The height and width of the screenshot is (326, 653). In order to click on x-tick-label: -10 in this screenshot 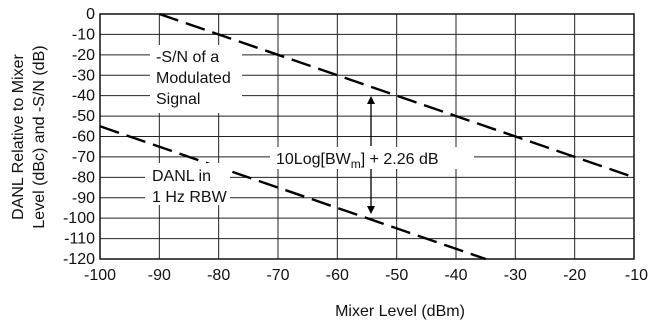, I will do `click(636, 275)`.